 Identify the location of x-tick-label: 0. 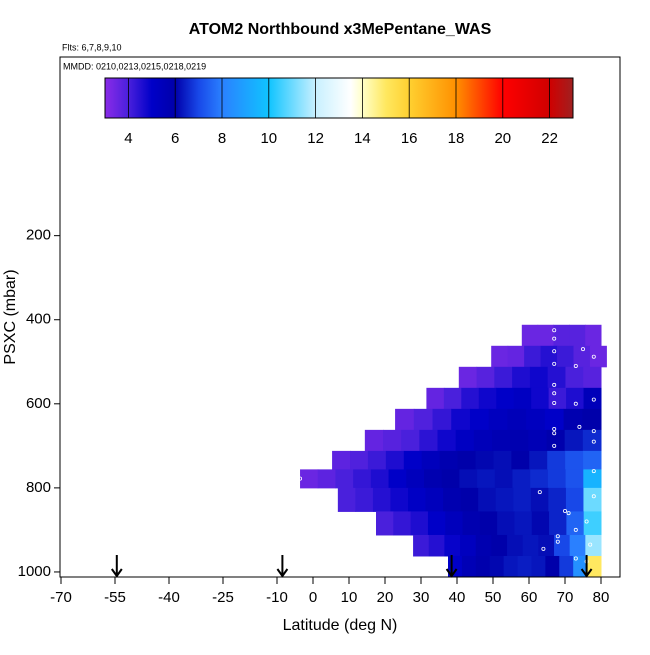
(313, 597).